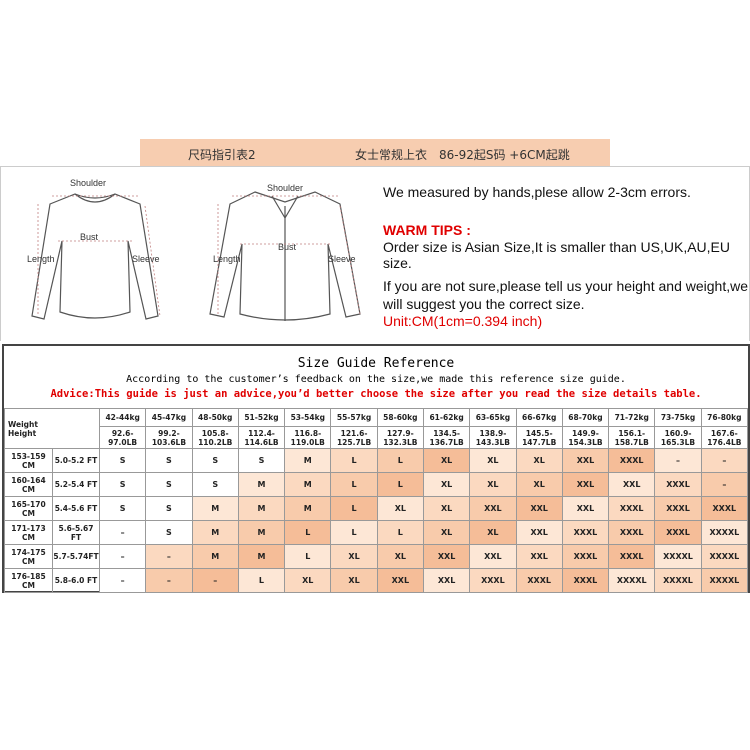 This screenshot has height=750, width=750. I want to click on weight-lb: 149.9-154.3LB, so click(585, 437).